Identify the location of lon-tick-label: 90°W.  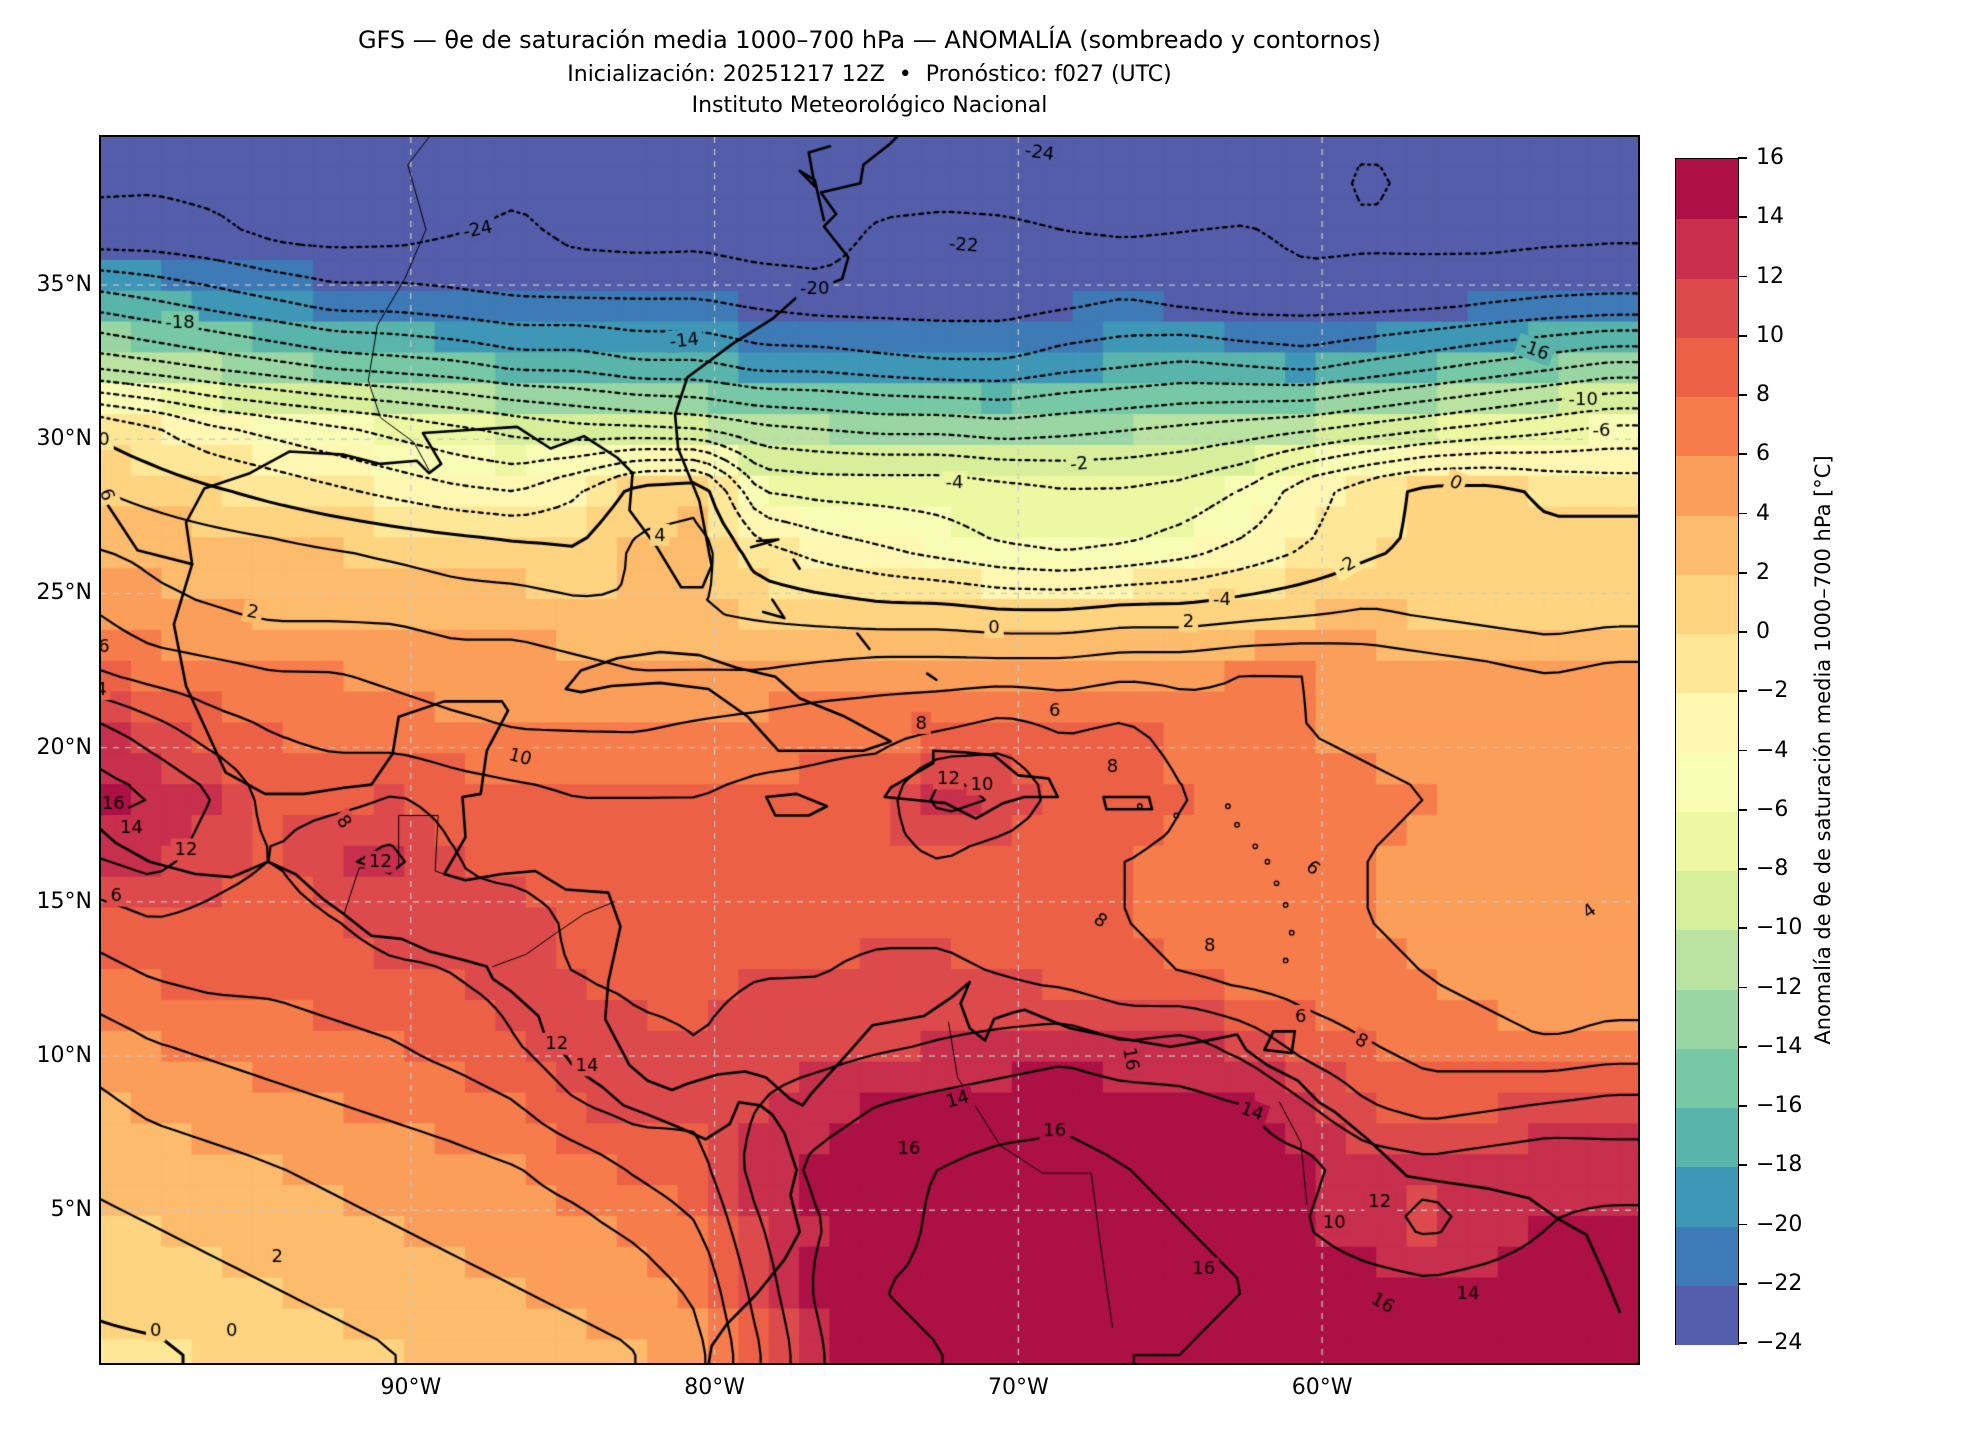
(411, 1387).